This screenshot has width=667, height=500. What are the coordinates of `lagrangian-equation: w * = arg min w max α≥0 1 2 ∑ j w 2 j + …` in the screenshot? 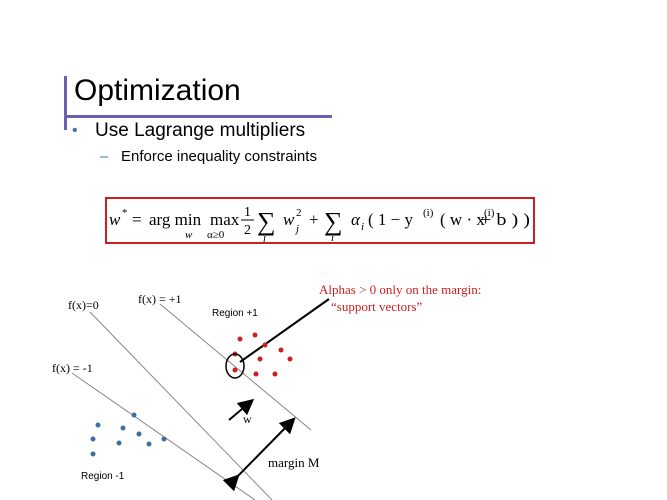 It's located at (319, 223).